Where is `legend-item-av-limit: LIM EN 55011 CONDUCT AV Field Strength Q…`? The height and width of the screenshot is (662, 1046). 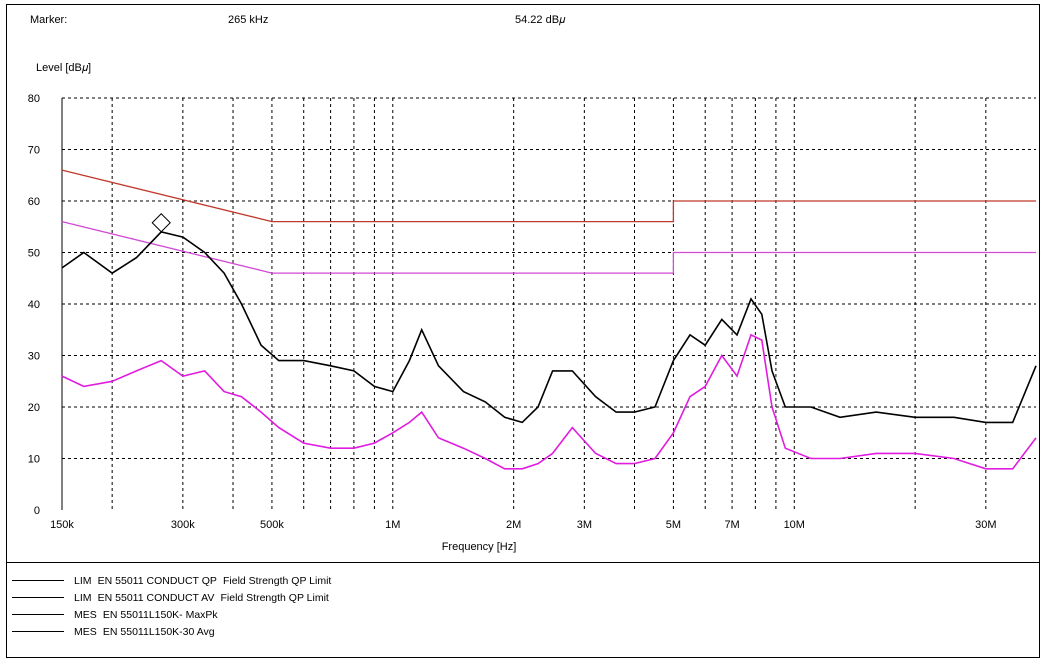 legend-item-av-limit: LIM EN 55011 CONDUCT AV Field Strength Q… is located at coordinates (171, 597).